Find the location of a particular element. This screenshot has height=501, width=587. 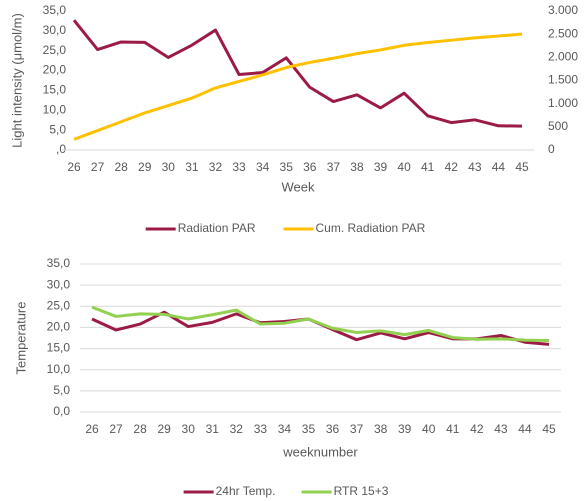

x-axis-label: weeknumber is located at coordinates (320, 451).